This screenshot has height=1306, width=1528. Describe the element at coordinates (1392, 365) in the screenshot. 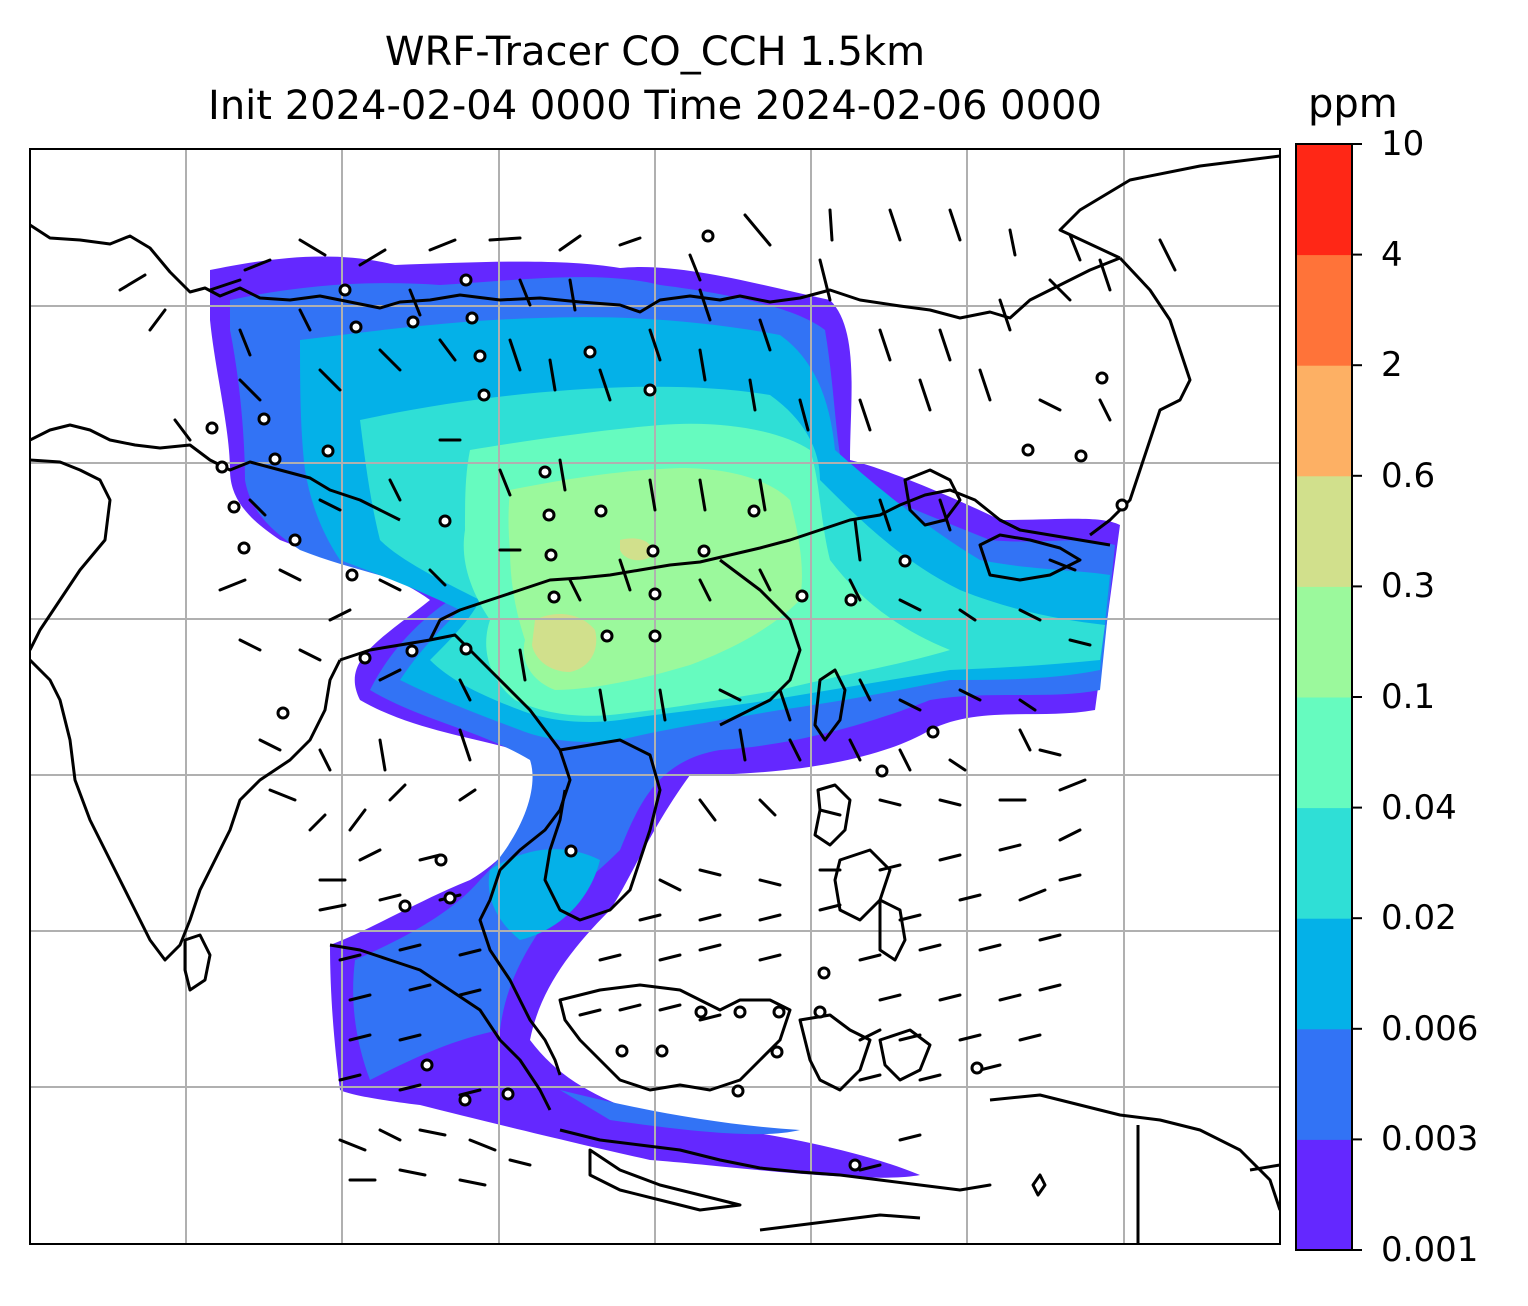

I see `colorbar-tick-label: 2` at that location.